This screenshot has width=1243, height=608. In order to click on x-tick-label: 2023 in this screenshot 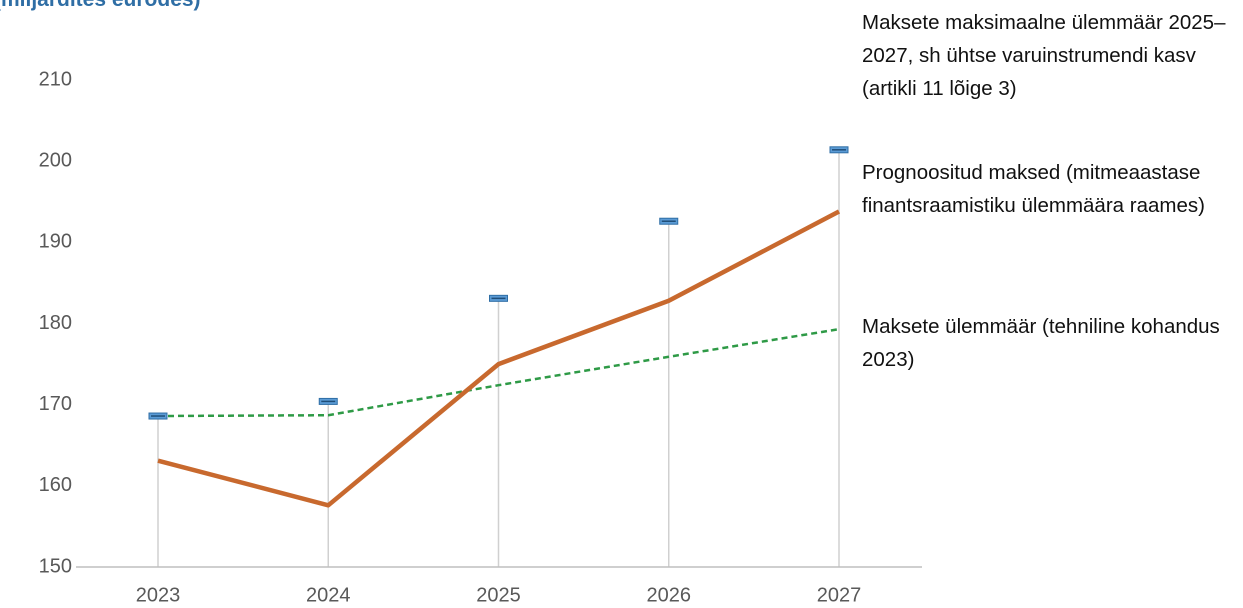, I will do `click(158, 595)`.